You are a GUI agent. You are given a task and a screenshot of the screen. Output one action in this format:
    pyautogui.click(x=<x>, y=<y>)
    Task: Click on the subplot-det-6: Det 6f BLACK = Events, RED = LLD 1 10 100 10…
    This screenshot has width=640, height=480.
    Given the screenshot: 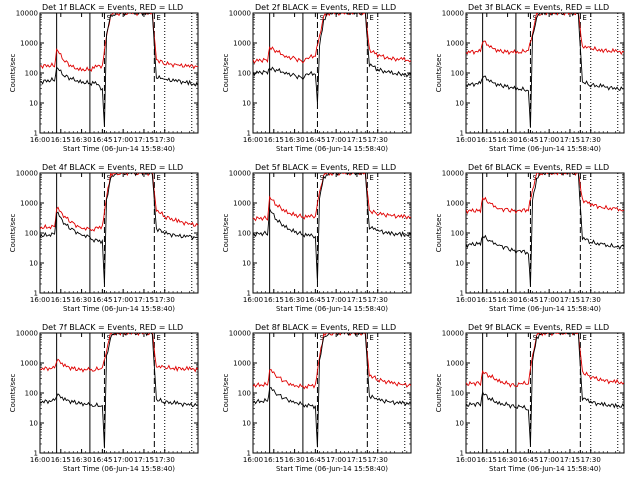 What is the action you would take?
    pyautogui.click(x=530, y=238)
    